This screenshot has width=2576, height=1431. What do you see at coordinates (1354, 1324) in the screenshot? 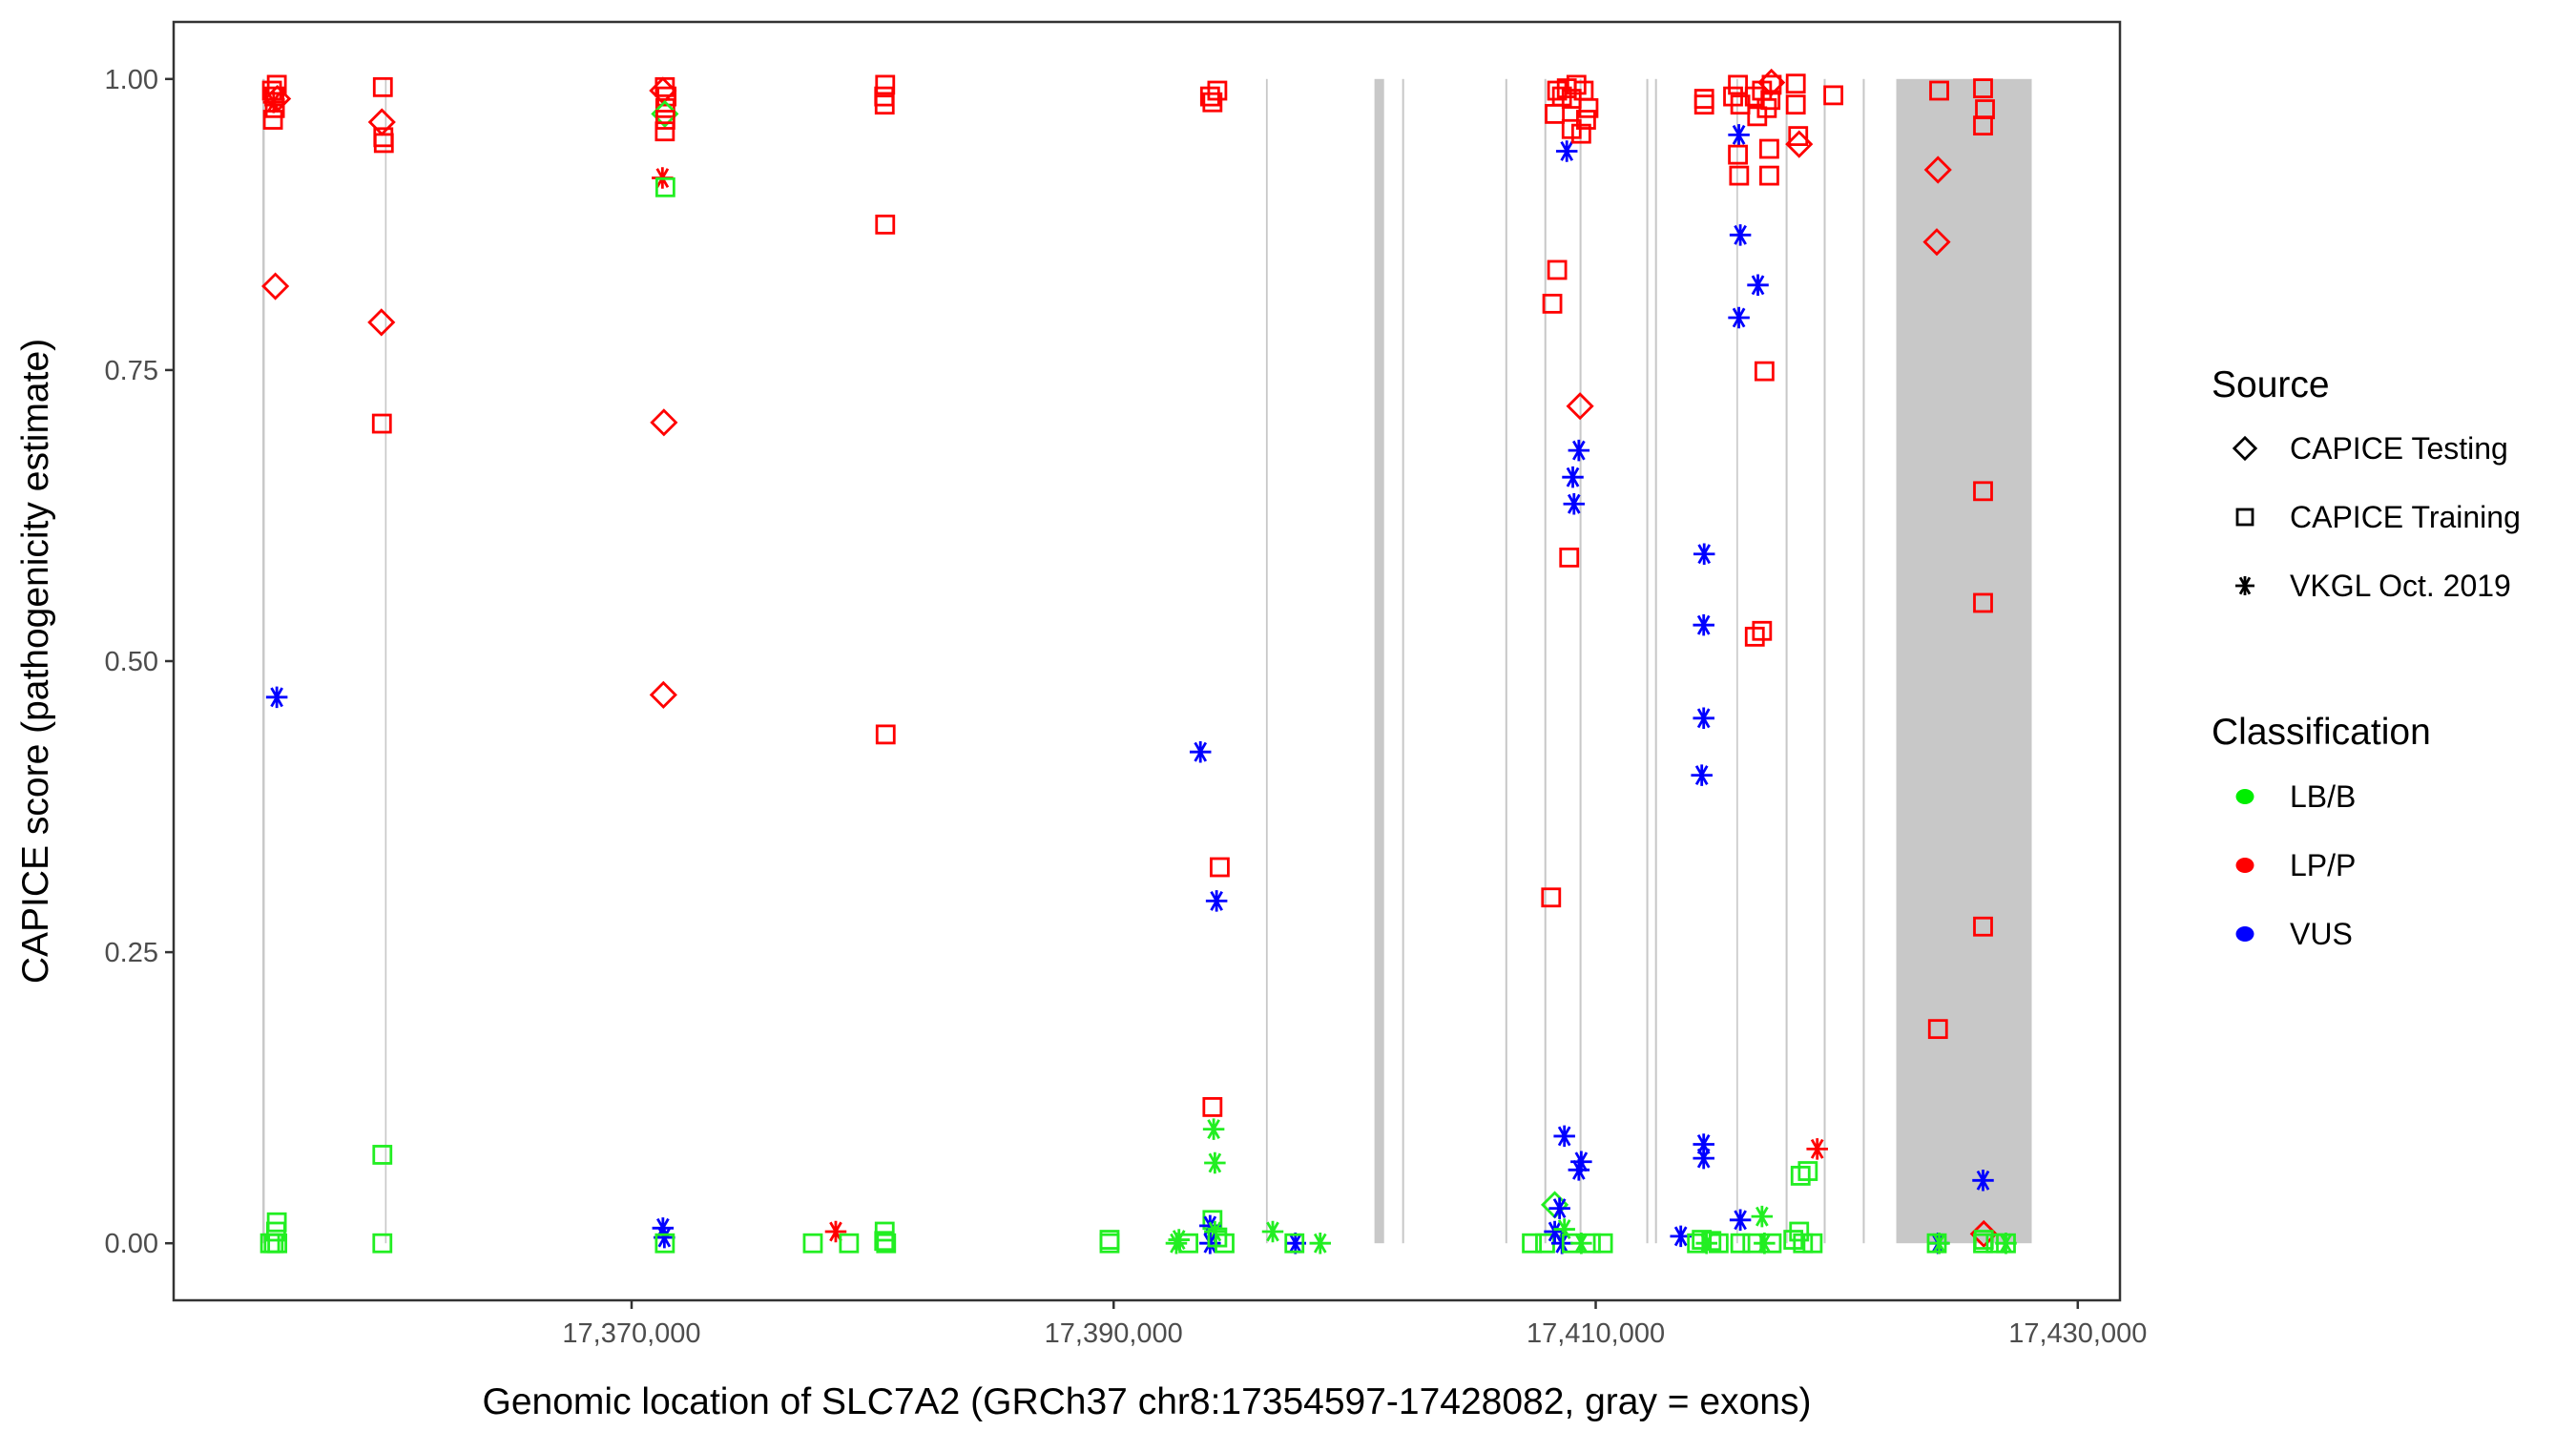
I see `x-axis: 17,370,000 17,390,000 17,410,000 17,430,000` at bounding box center [1354, 1324].